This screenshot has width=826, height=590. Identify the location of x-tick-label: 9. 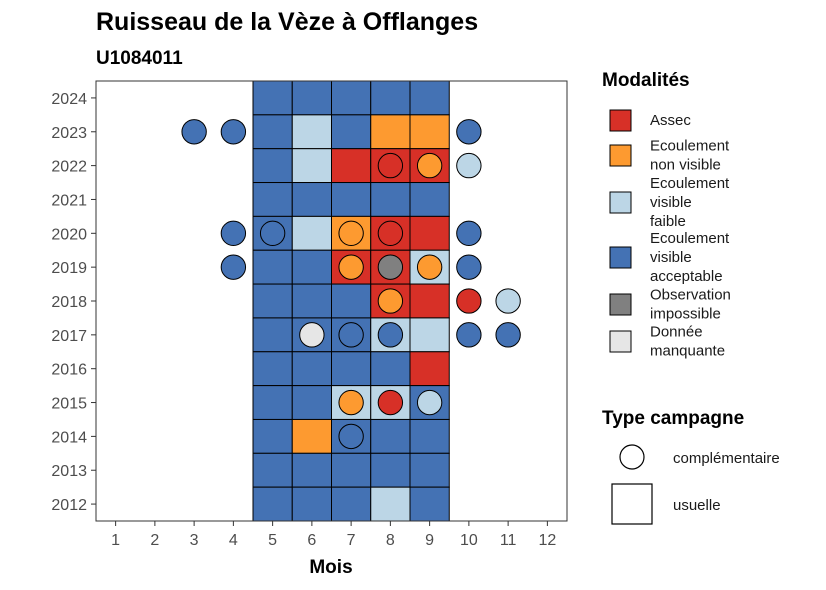
(429, 540).